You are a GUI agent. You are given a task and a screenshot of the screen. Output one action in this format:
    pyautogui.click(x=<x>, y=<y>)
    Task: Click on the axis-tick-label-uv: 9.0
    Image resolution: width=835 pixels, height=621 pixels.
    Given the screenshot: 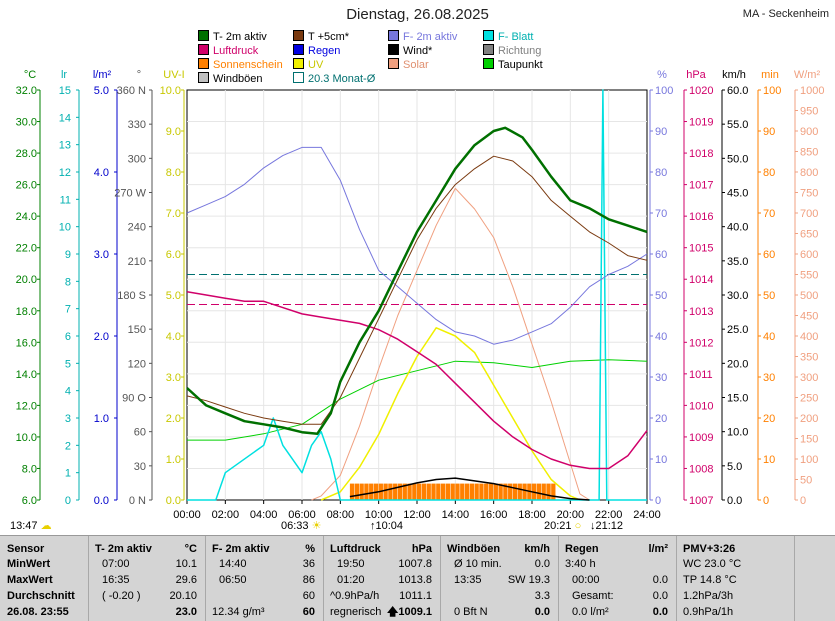 What is the action you would take?
    pyautogui.click(x=173, y=132)
    